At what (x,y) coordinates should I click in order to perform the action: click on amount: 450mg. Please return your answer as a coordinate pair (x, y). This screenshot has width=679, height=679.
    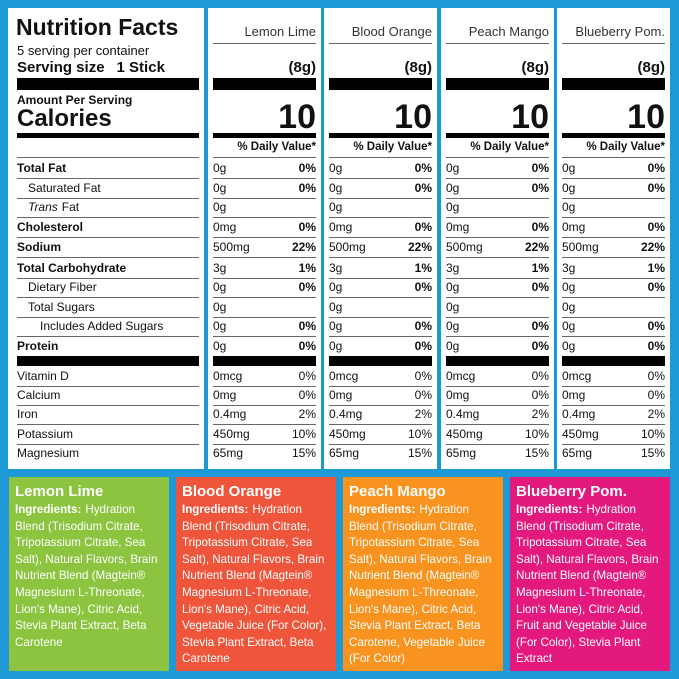
    Looking at the image, I should click on (347, 434).